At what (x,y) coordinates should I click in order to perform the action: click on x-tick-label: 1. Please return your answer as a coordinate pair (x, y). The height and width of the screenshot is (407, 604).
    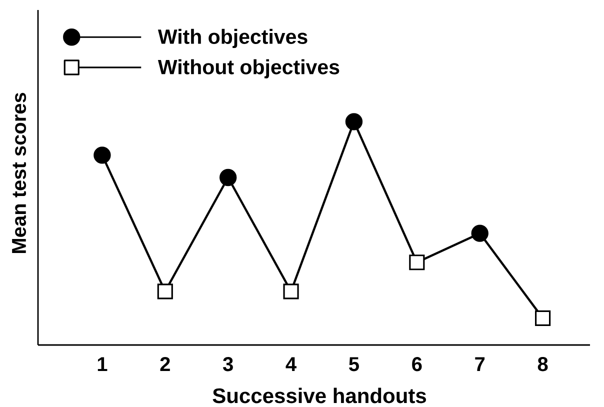
    Looking at the image, I should click on (103, 364).